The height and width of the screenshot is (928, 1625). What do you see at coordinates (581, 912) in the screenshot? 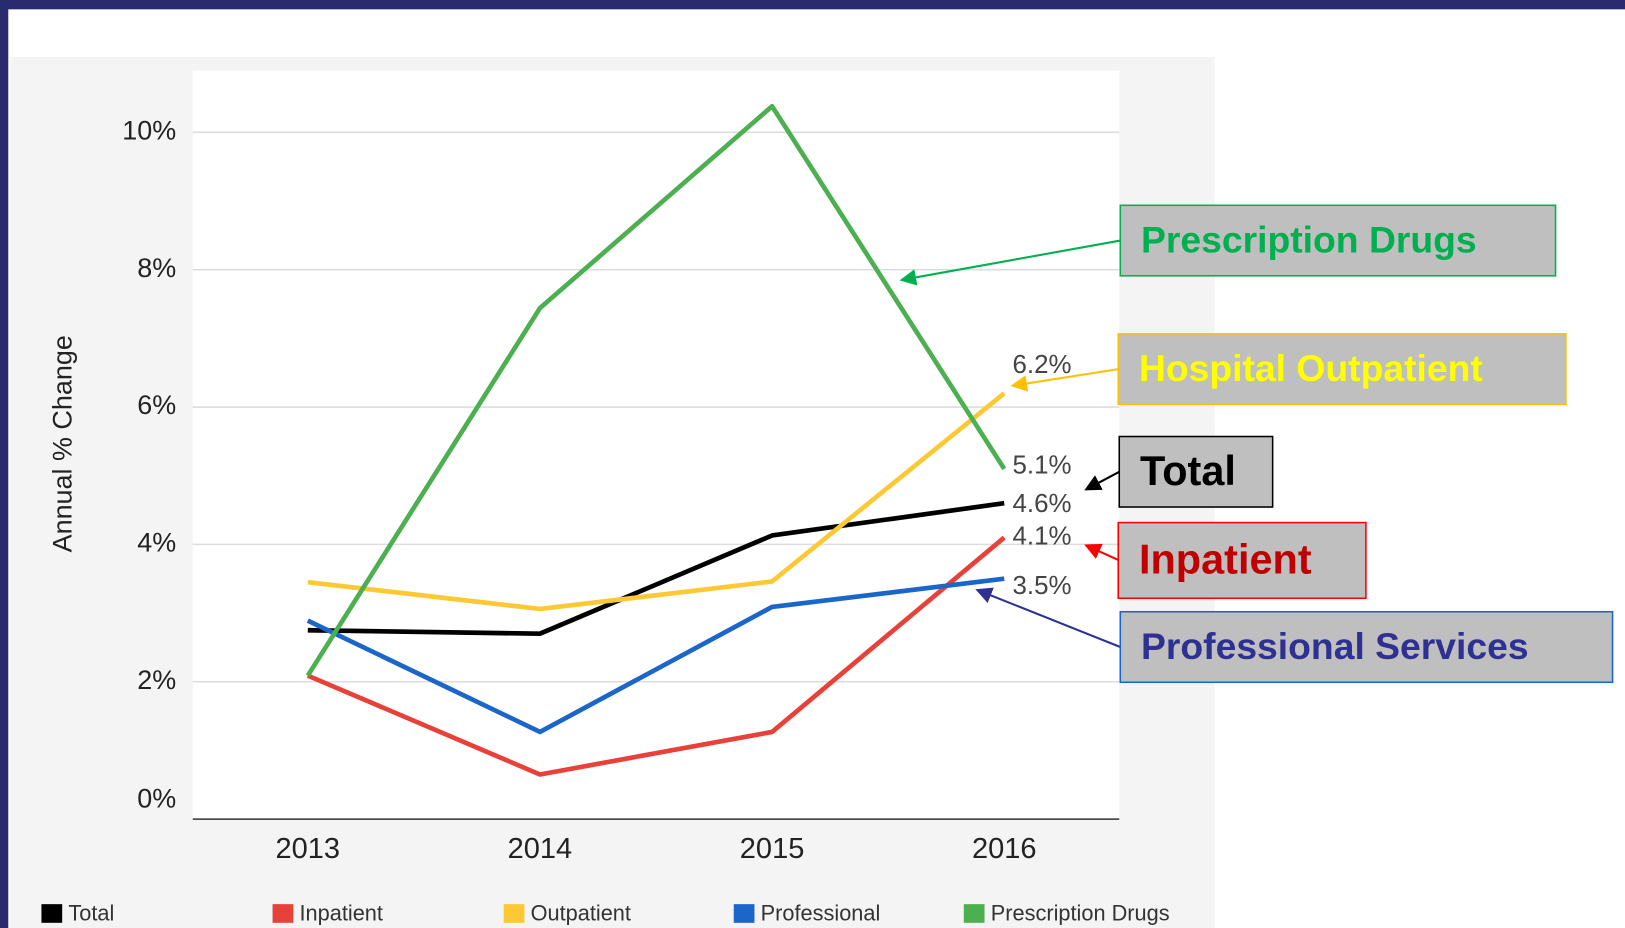
I see `legend-label: Outpatient` at bounding box center [581, 912].